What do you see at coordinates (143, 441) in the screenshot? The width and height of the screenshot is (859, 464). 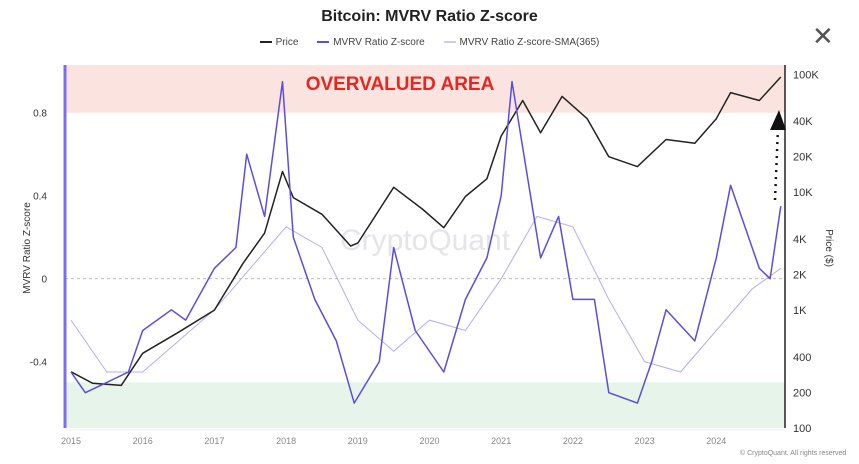 I see `x-tick-label: 2016` at bounding box center [143, 441].